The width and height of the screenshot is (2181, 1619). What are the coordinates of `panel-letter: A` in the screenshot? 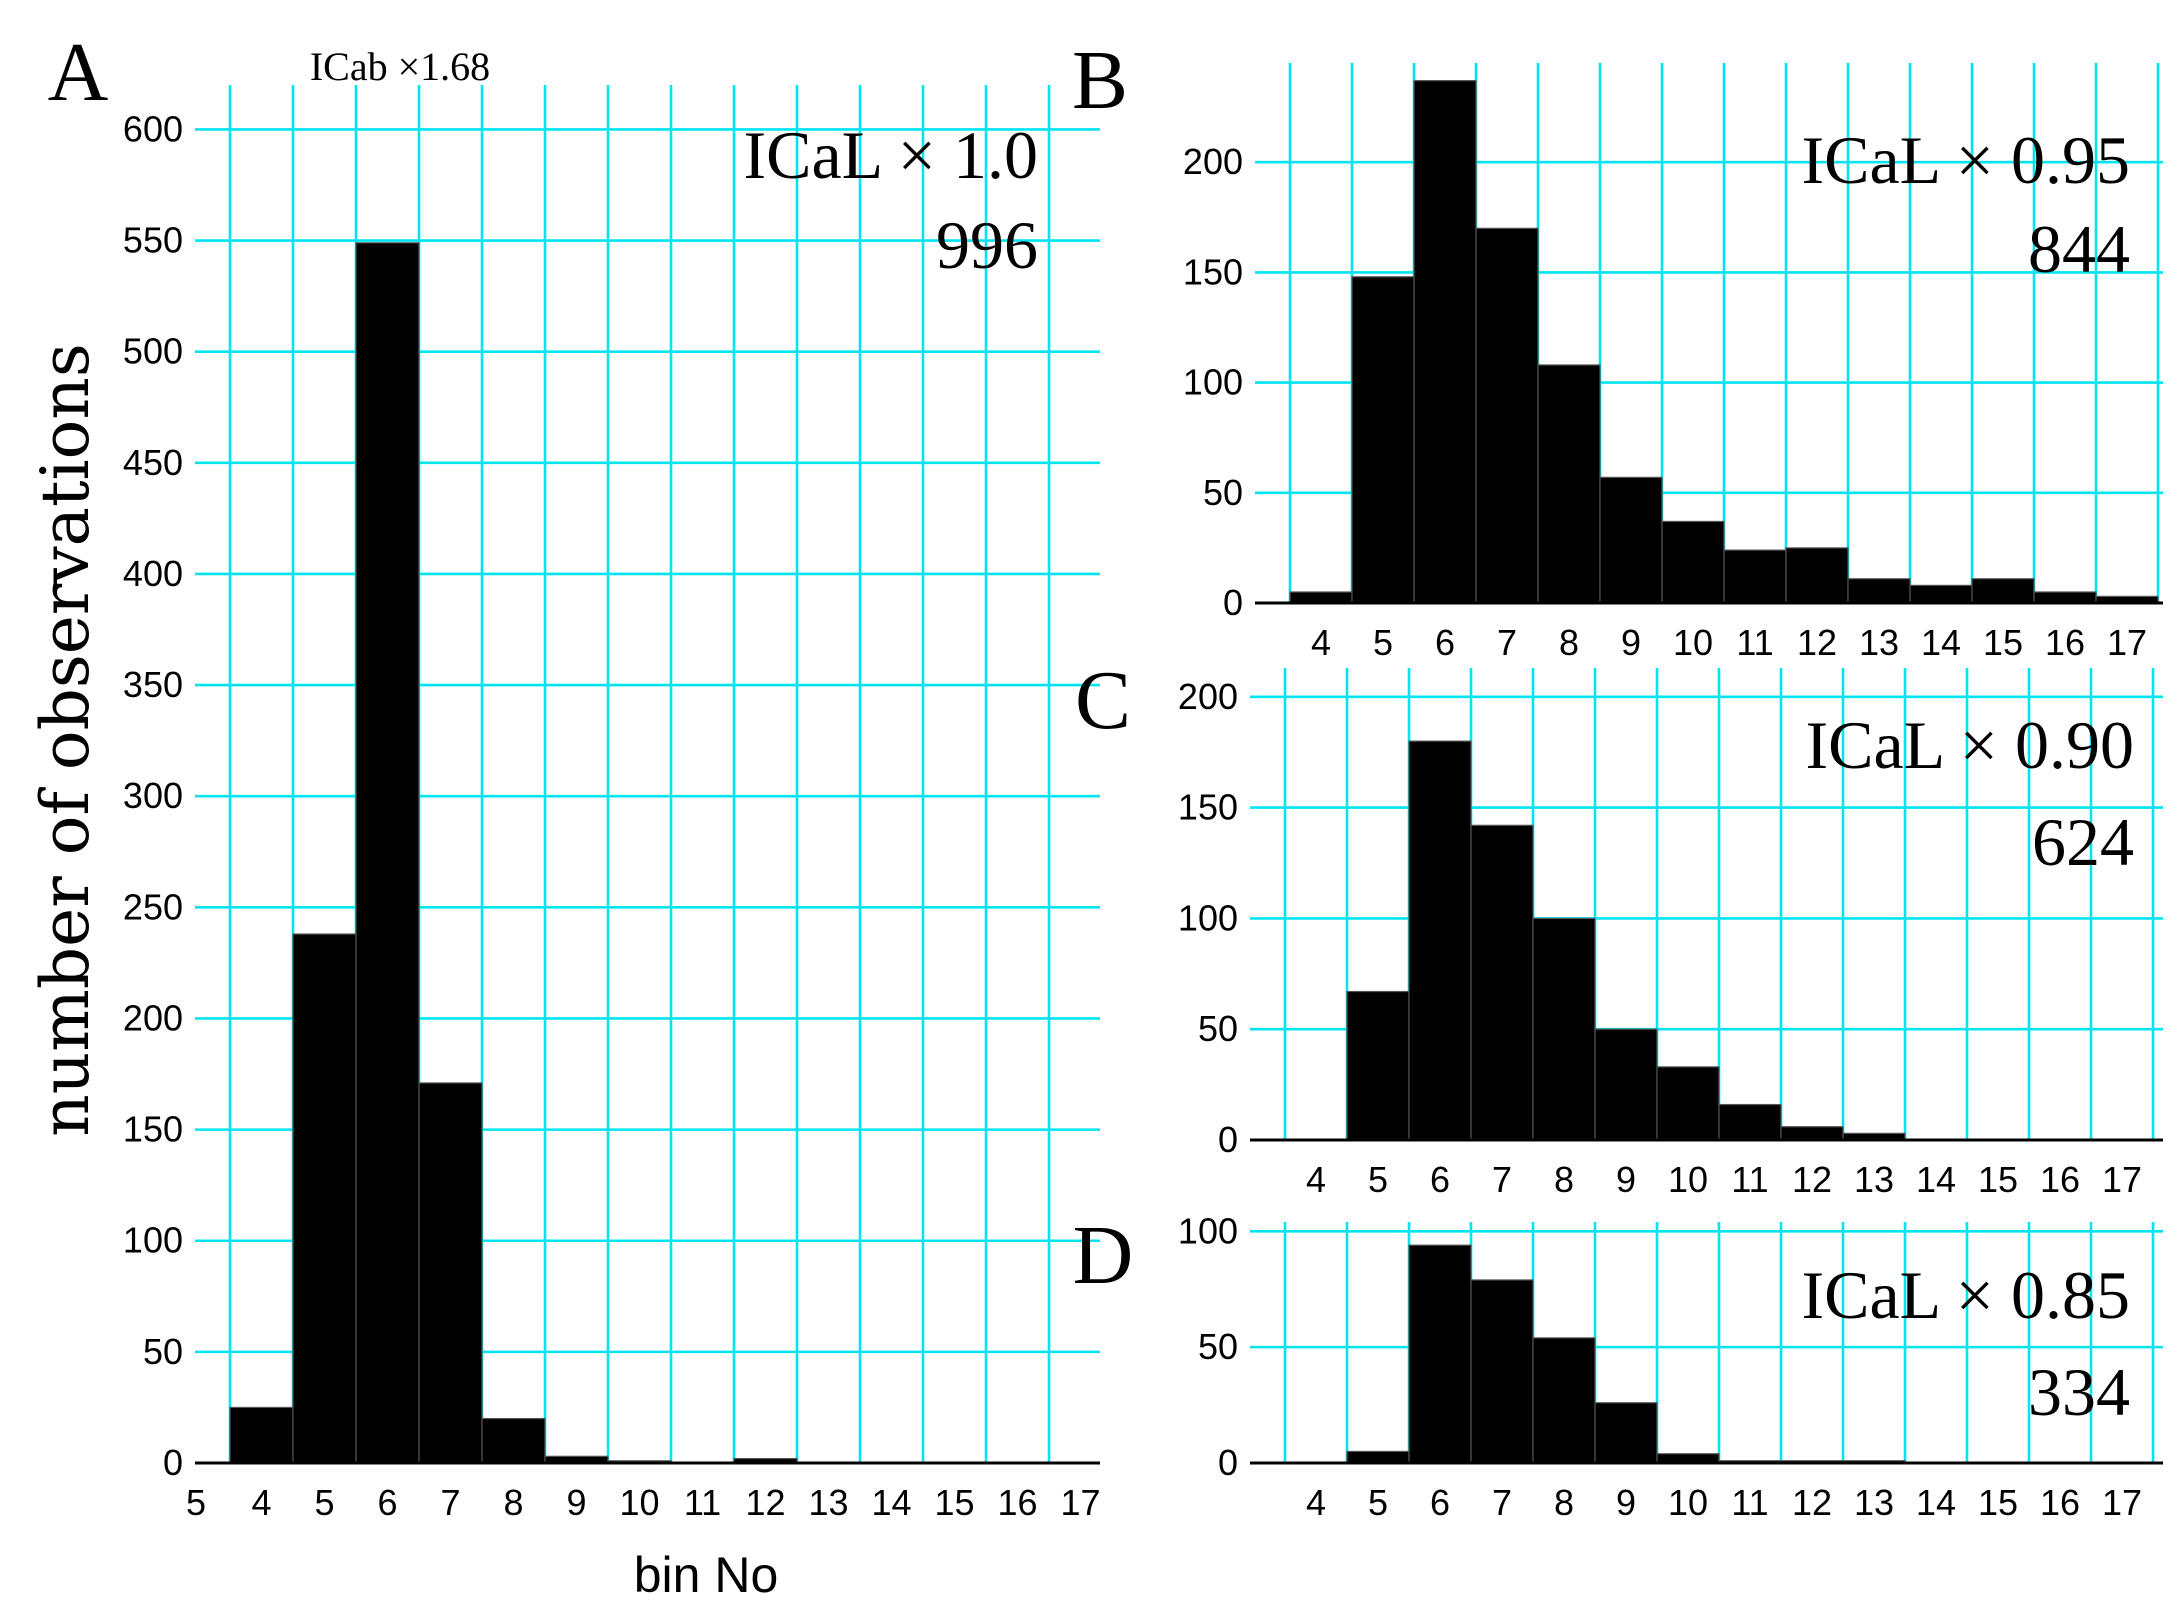 It's located at (78, 72).